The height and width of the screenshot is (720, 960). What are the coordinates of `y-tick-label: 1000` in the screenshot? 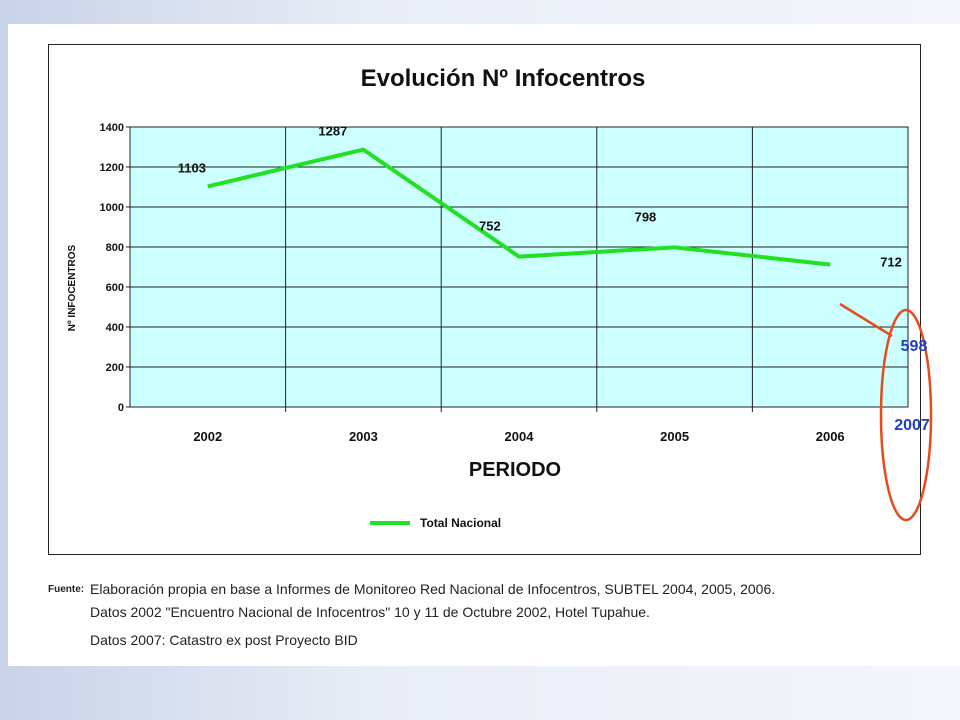 It's located at (112, 208).